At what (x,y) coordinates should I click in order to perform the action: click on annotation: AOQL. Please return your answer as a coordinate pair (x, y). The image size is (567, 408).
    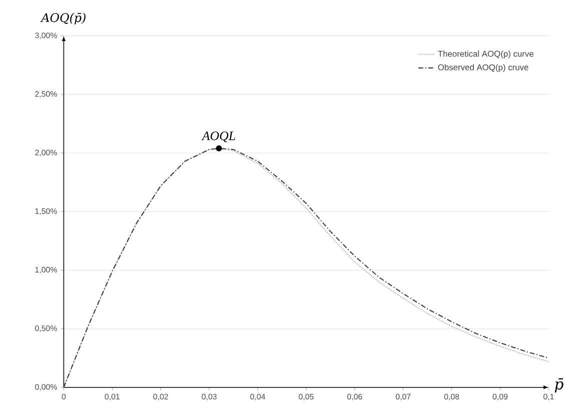
    Looking at the image, I should click on (218, 136).